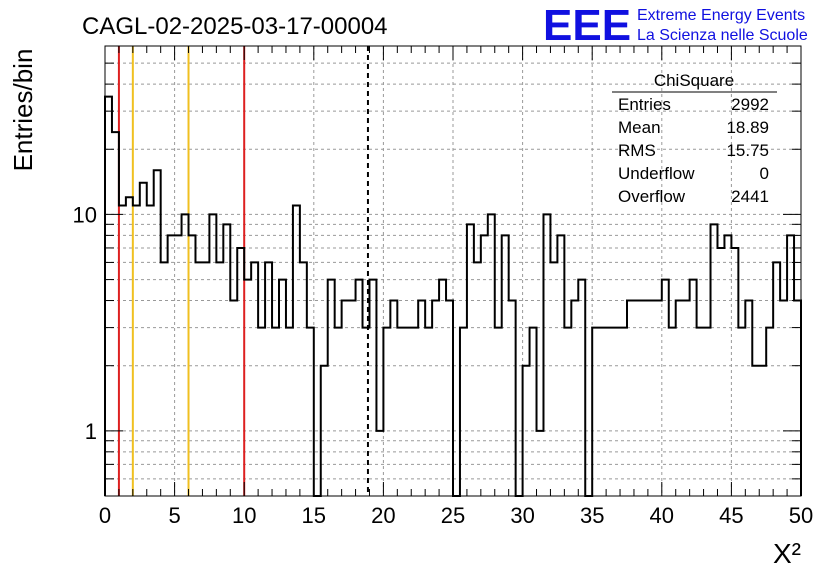  What do you see at coordinates (656, 173) in the screenshot?
I see `stats-row-label: Underflow` at bounding box center [656, 173].